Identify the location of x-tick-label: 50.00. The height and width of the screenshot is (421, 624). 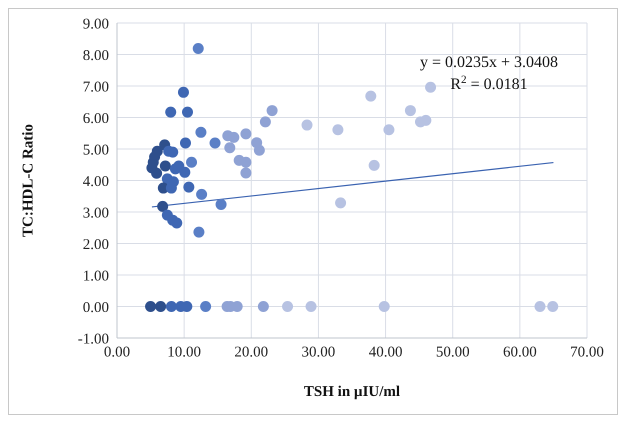
(453, 352).